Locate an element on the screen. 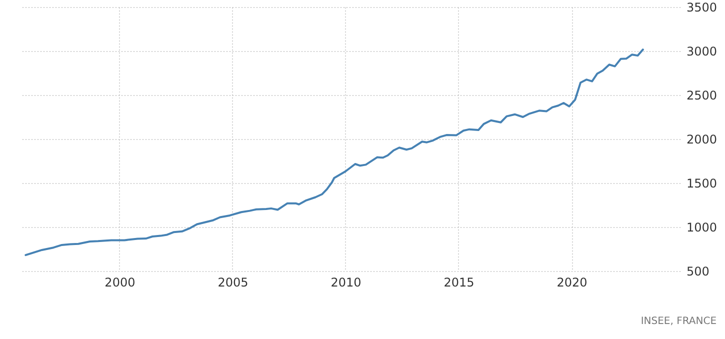  y-tick-label: 3000 is located at coordinates (702, 51).